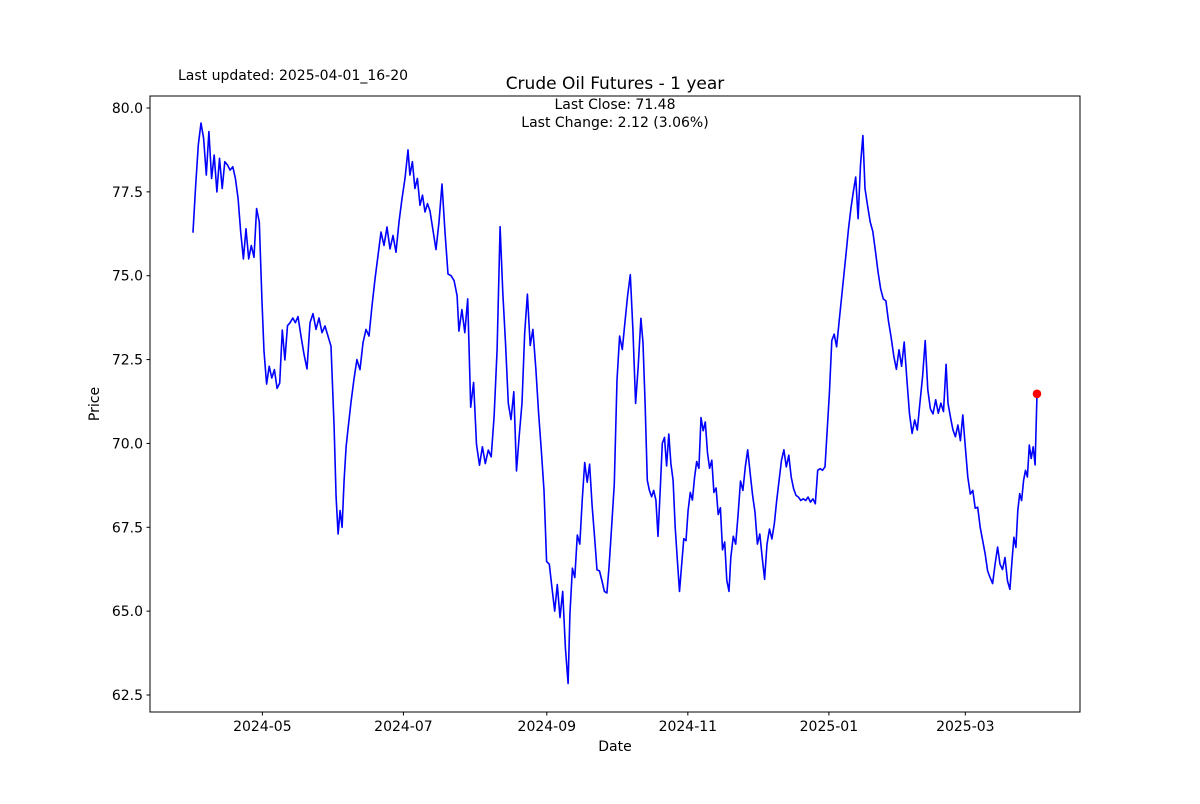 This screenshot has width=1200, height=804. Describe the element at coordinates (615, 84) in the screenshot. I see `chart-title: Crude Oil Futures - 1 year` at that location.